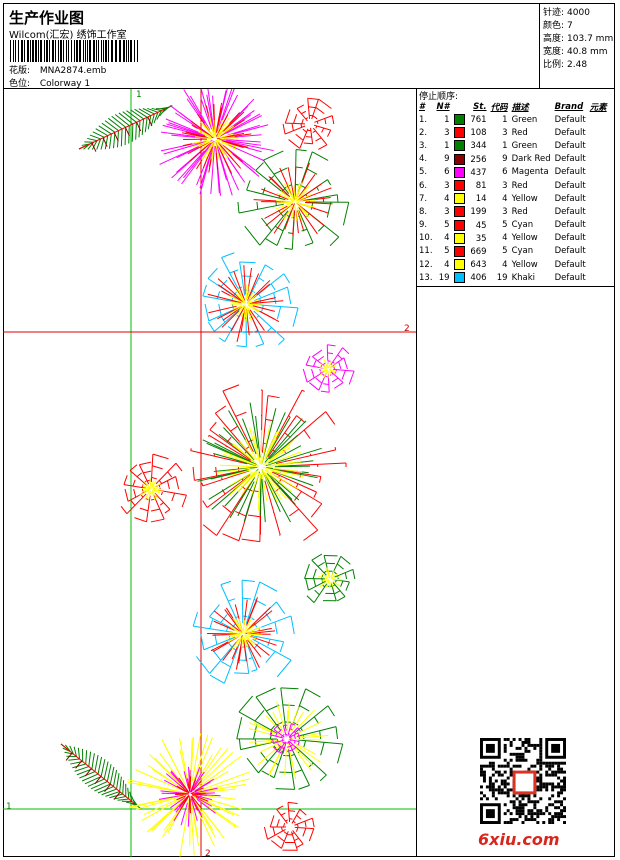 The width and height of the screenshot is (620, 860). What do you see at coordinates (524, 264) in the screenshot?
I see `row-description: Yellow` at bounding box center [524, 264].